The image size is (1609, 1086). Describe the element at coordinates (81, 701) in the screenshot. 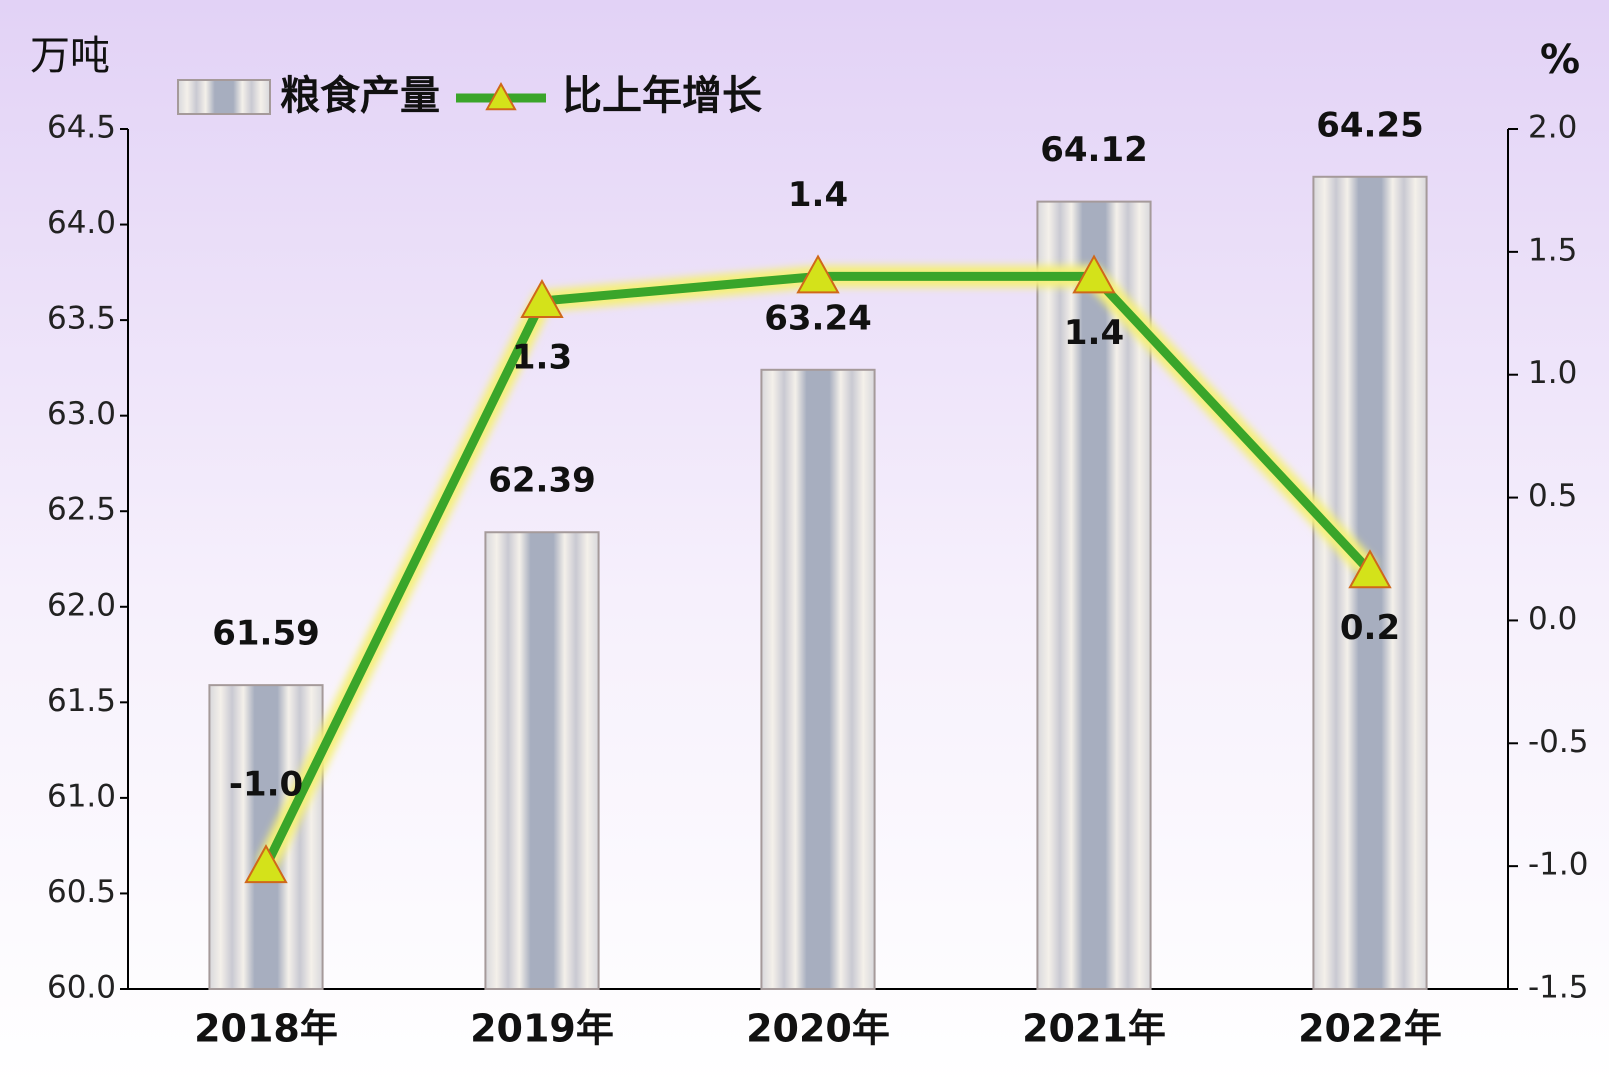

I see `y-tick-label: 61.5` at that location.